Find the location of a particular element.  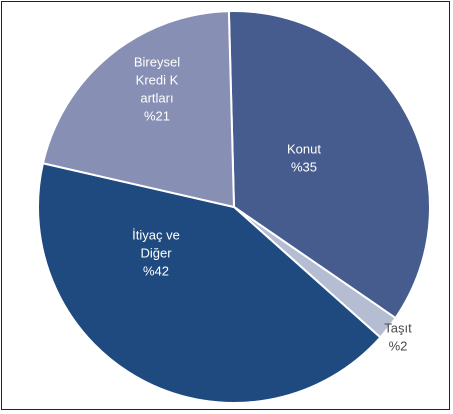

slice-label-line: %42 is located at coordinates (156, 270).